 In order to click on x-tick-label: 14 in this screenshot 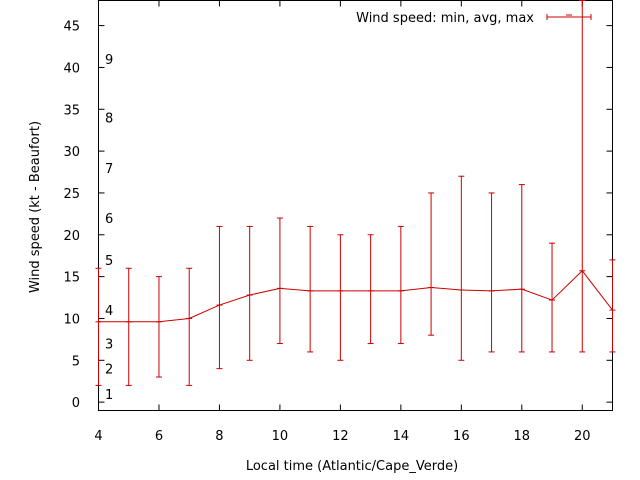, I will do `click(401, 436)`.